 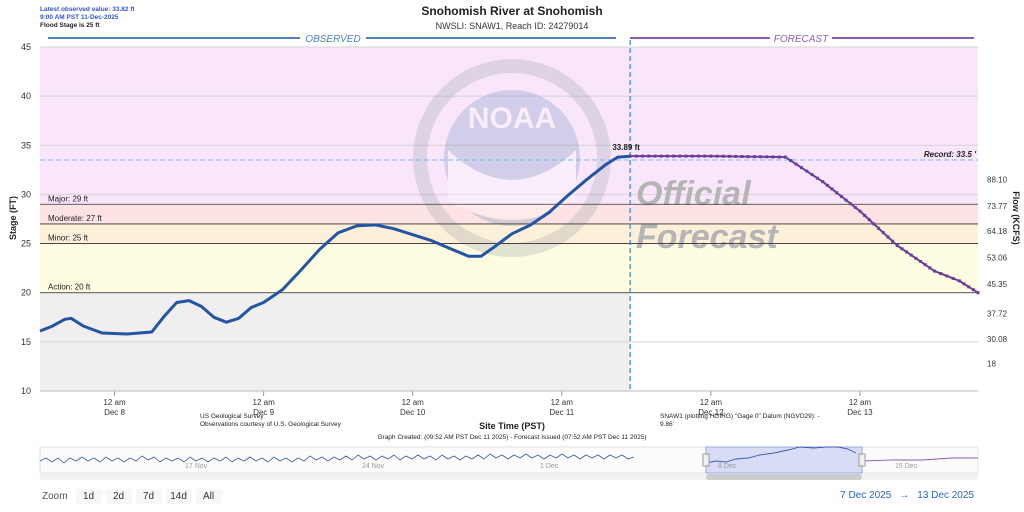 I want to click on noaa-logo-circle, so click(x=512, y=158).